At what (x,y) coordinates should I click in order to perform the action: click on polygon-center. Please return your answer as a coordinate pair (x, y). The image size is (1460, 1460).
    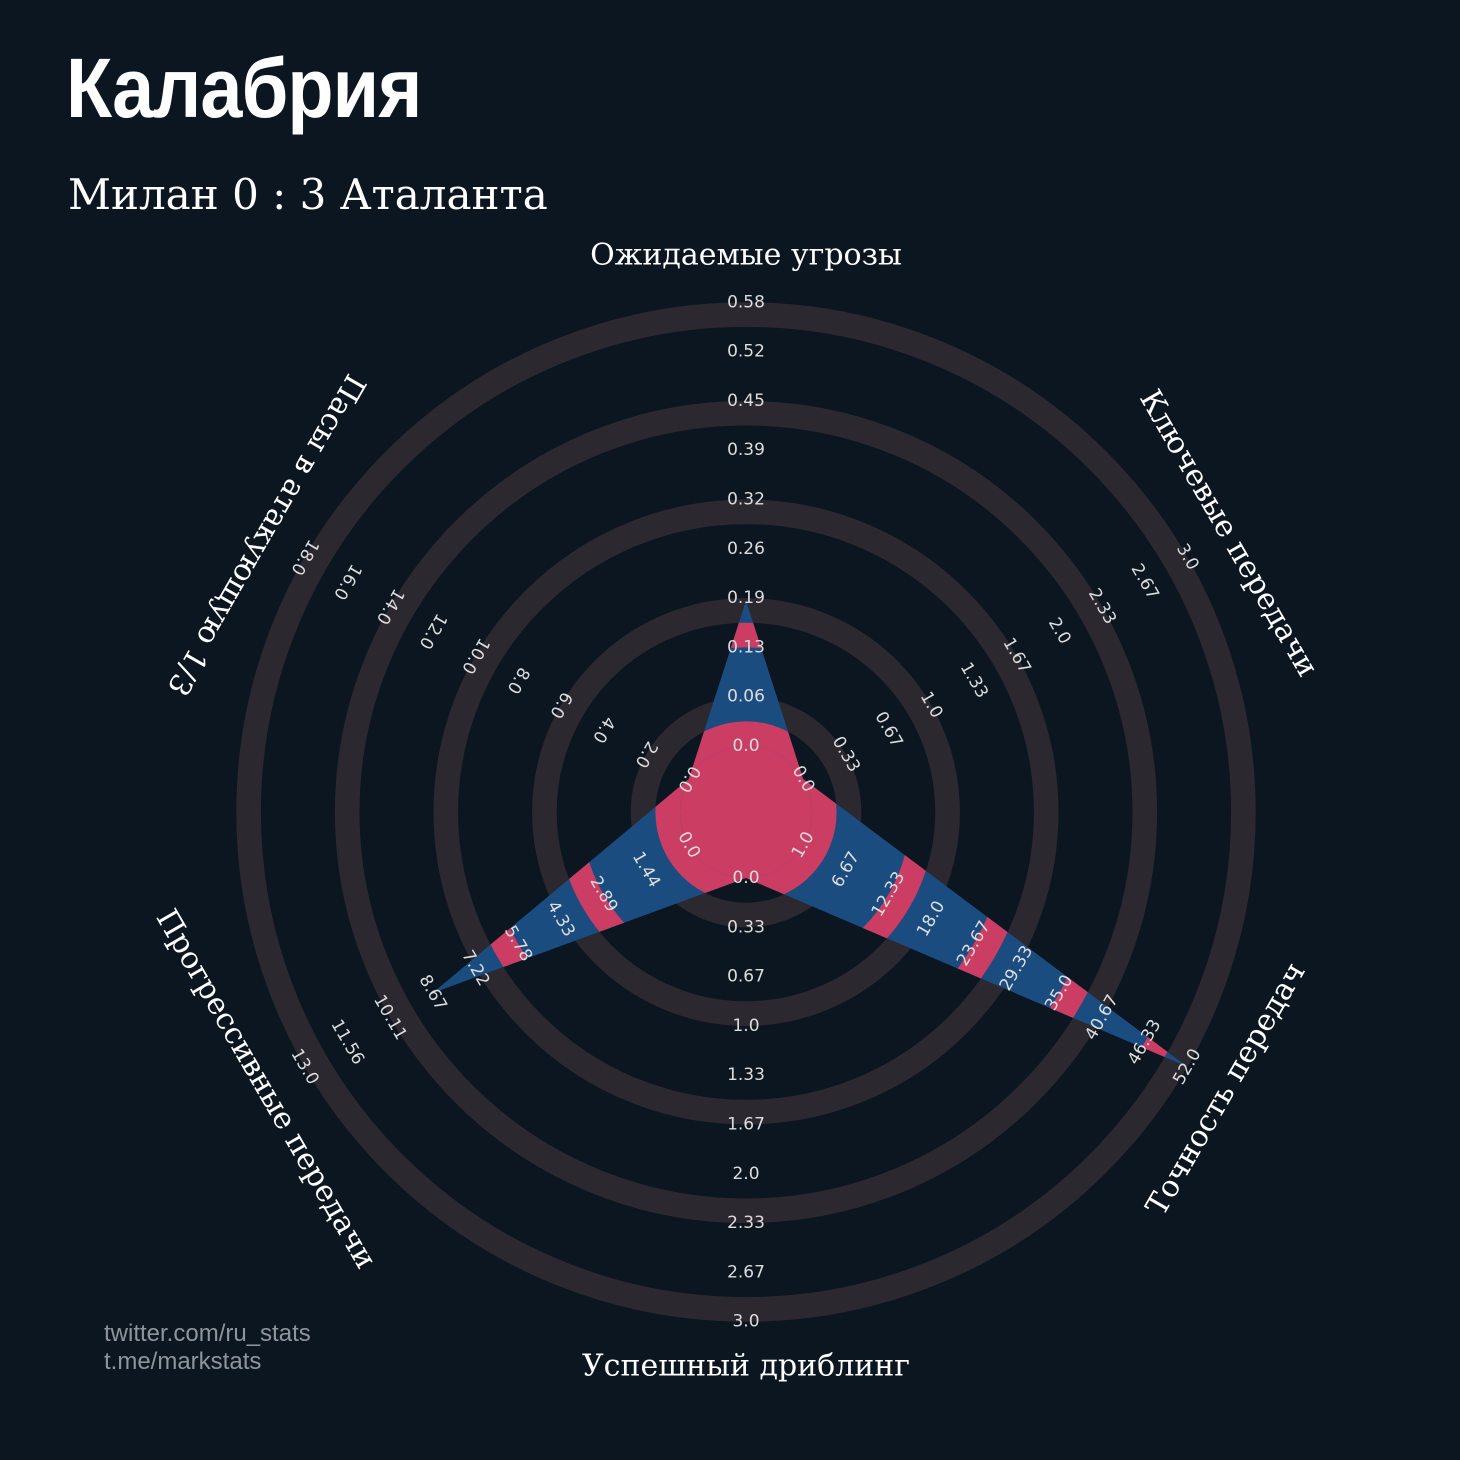
    Looking at the image, I should click on (746, 812).